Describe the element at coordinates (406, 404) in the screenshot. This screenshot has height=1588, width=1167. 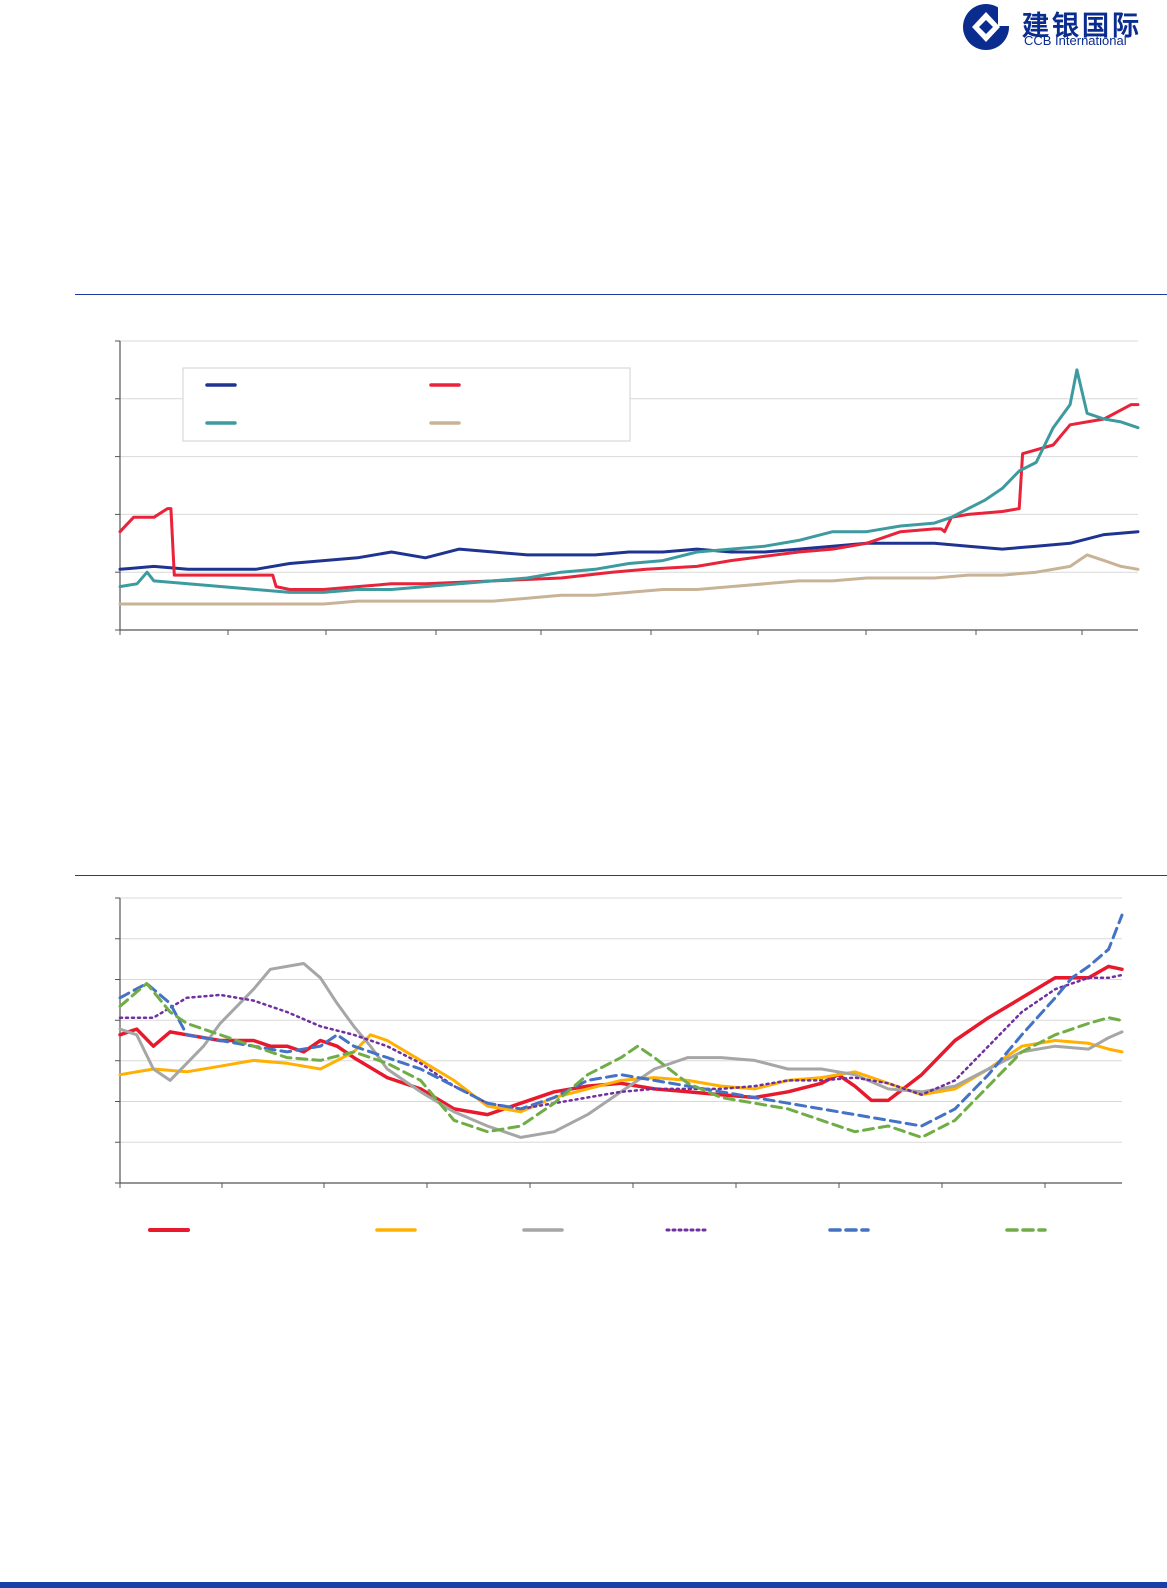
I see `legend-box` at that location.